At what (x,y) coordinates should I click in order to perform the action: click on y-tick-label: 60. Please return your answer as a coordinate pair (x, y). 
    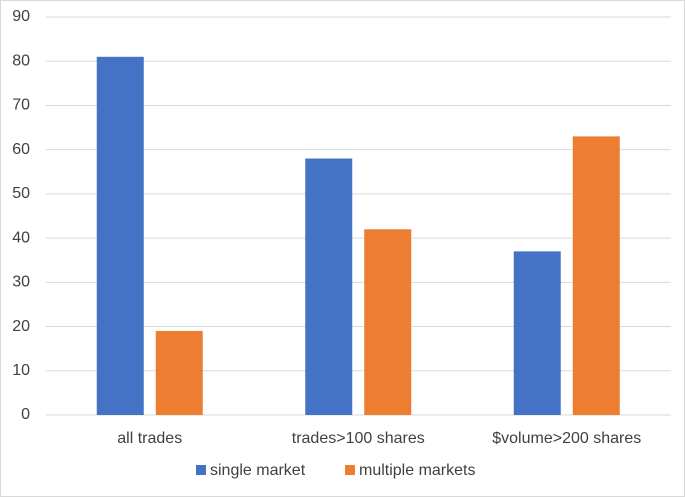
    Looking at the image, I should click on (21, 149).